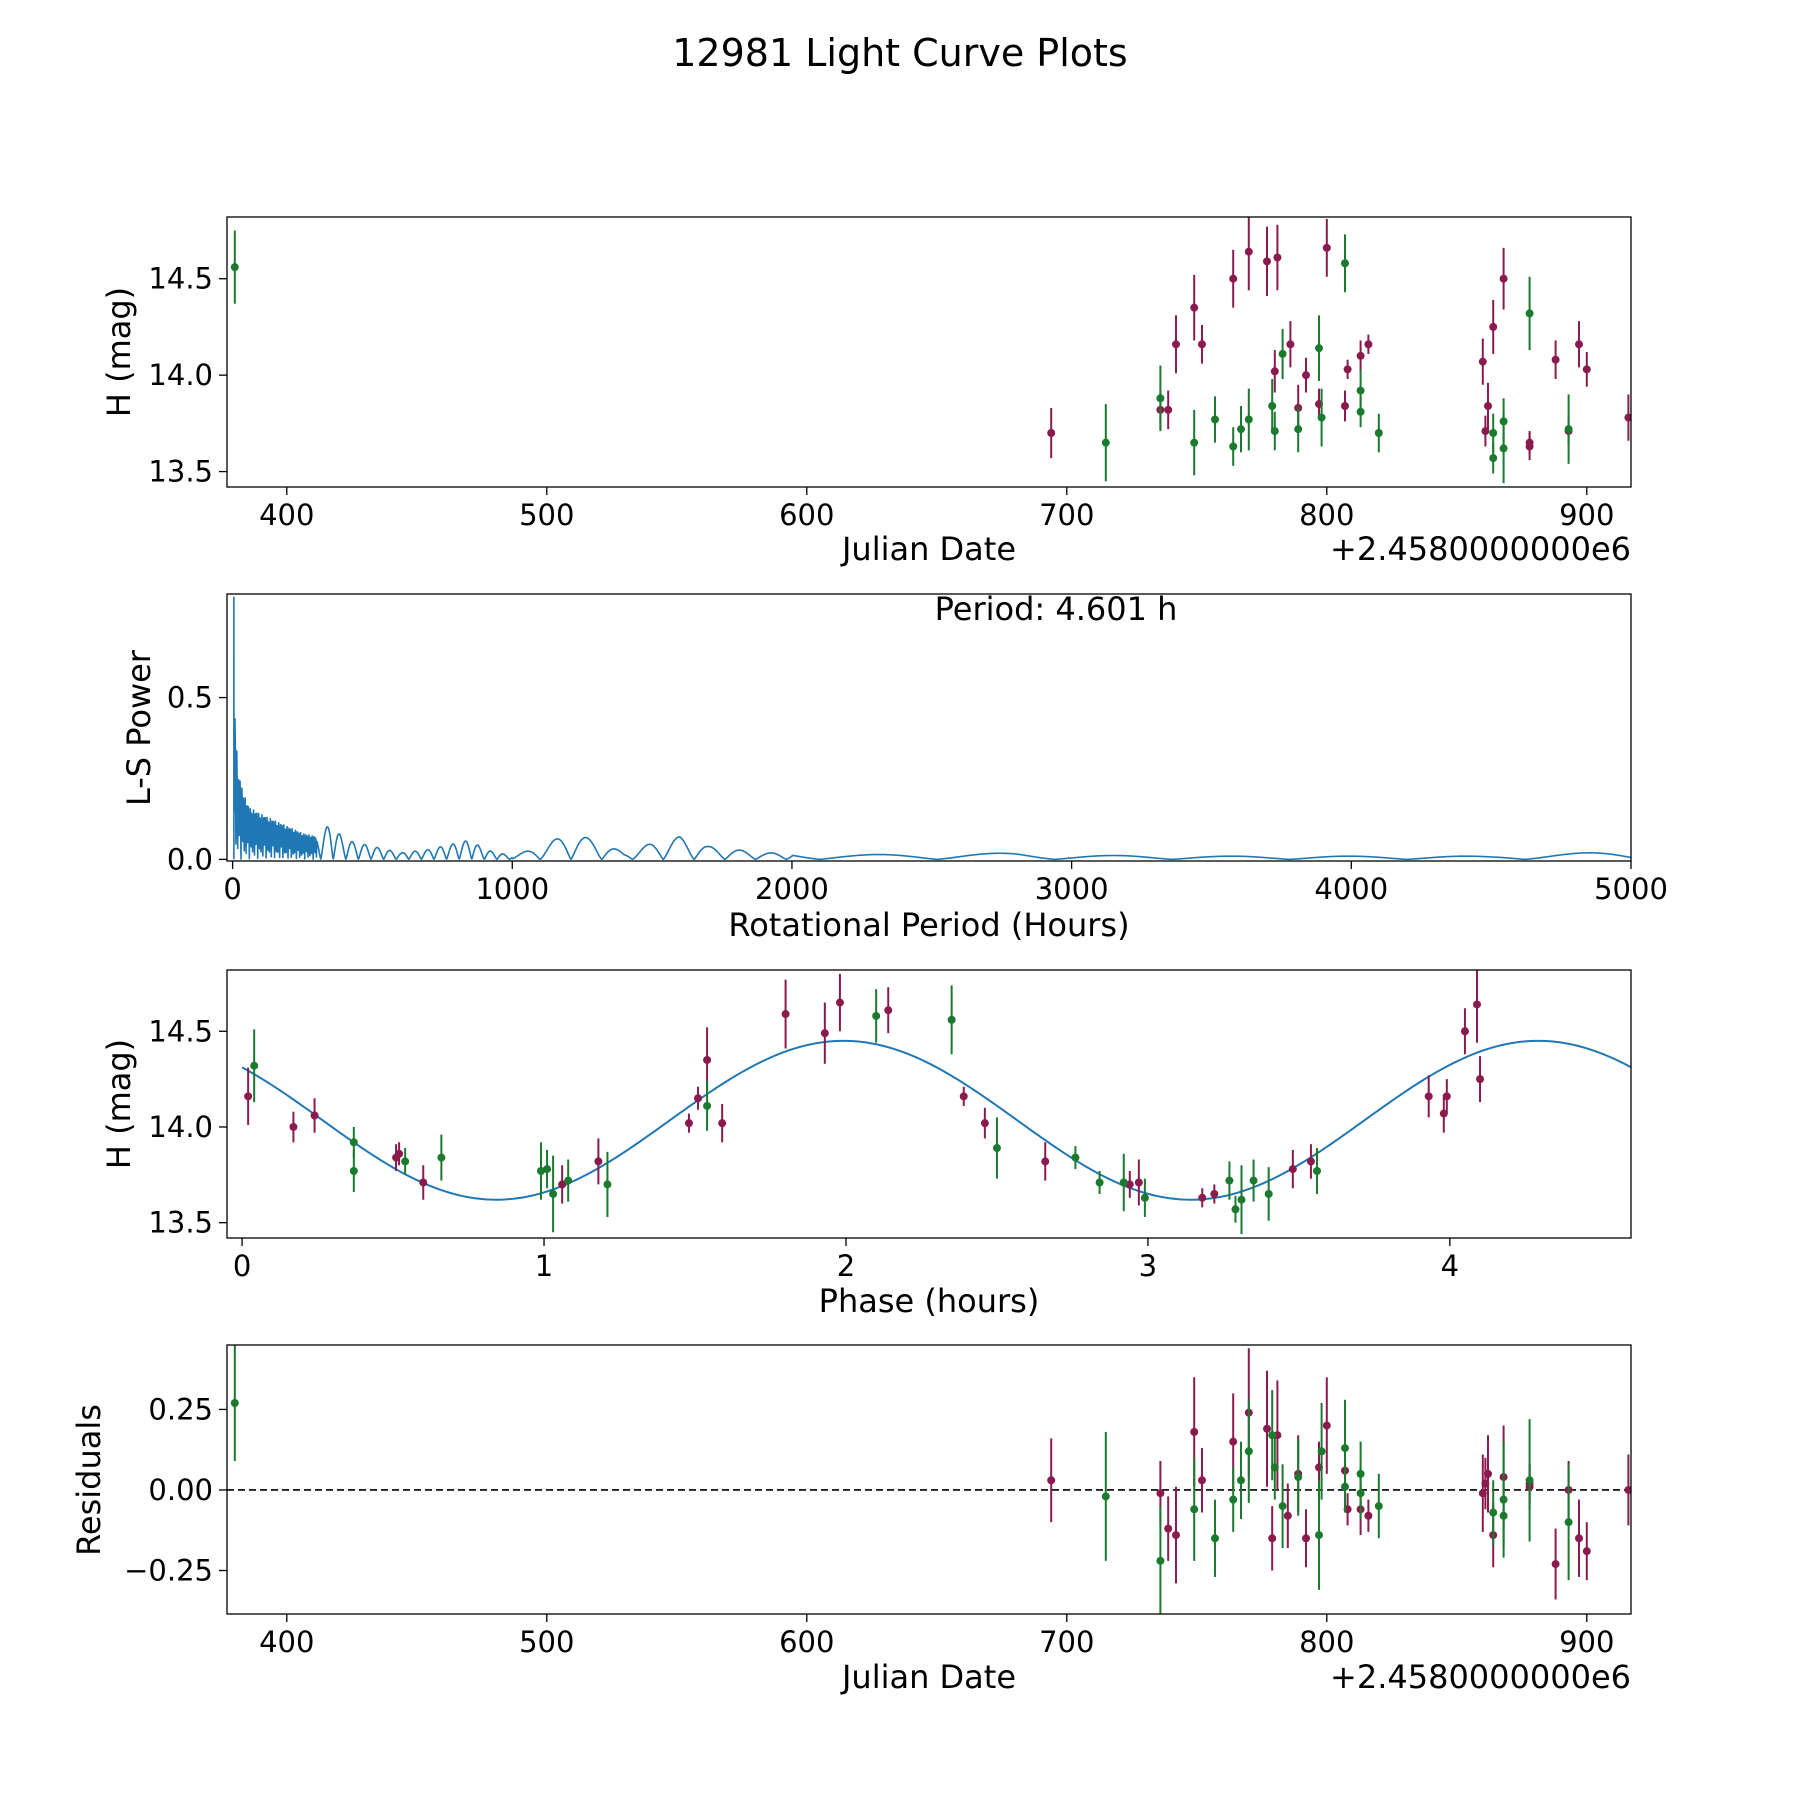 This screenshot has width=1800, height=1800. Describe the element at coordinates (1066, 1642) in the screenshot. I see `residuals-xtick-label: 700` at that location.